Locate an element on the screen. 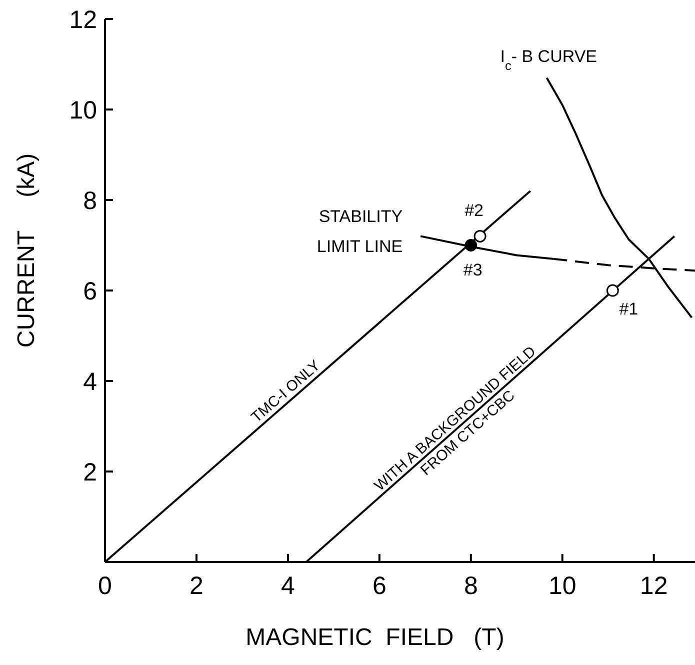 Image resolution: width=695 pixels, height=665 pixels. annotation: #1 is located at coordinates (628, 309).